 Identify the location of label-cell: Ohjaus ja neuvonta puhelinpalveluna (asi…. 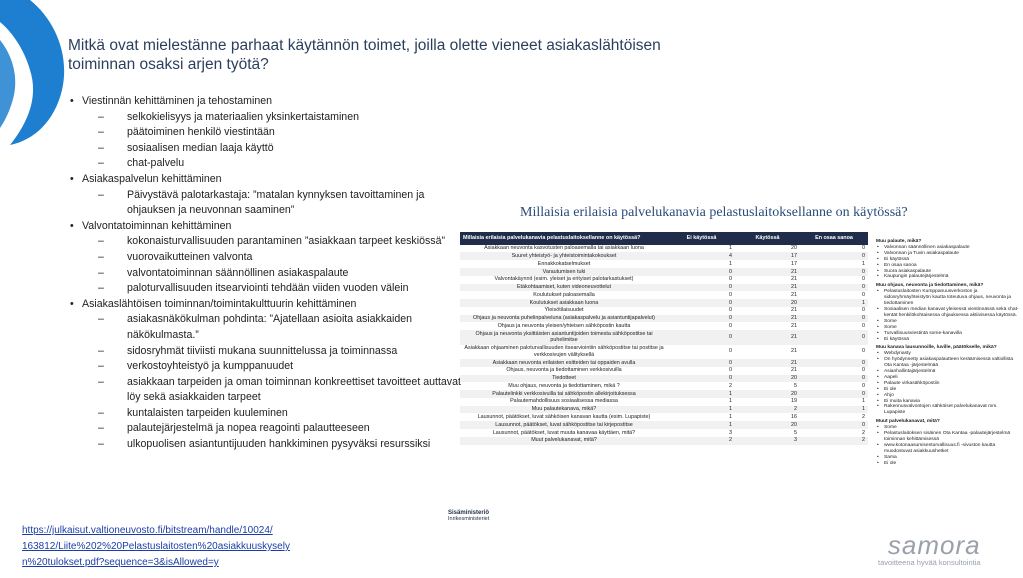
(564, 318).